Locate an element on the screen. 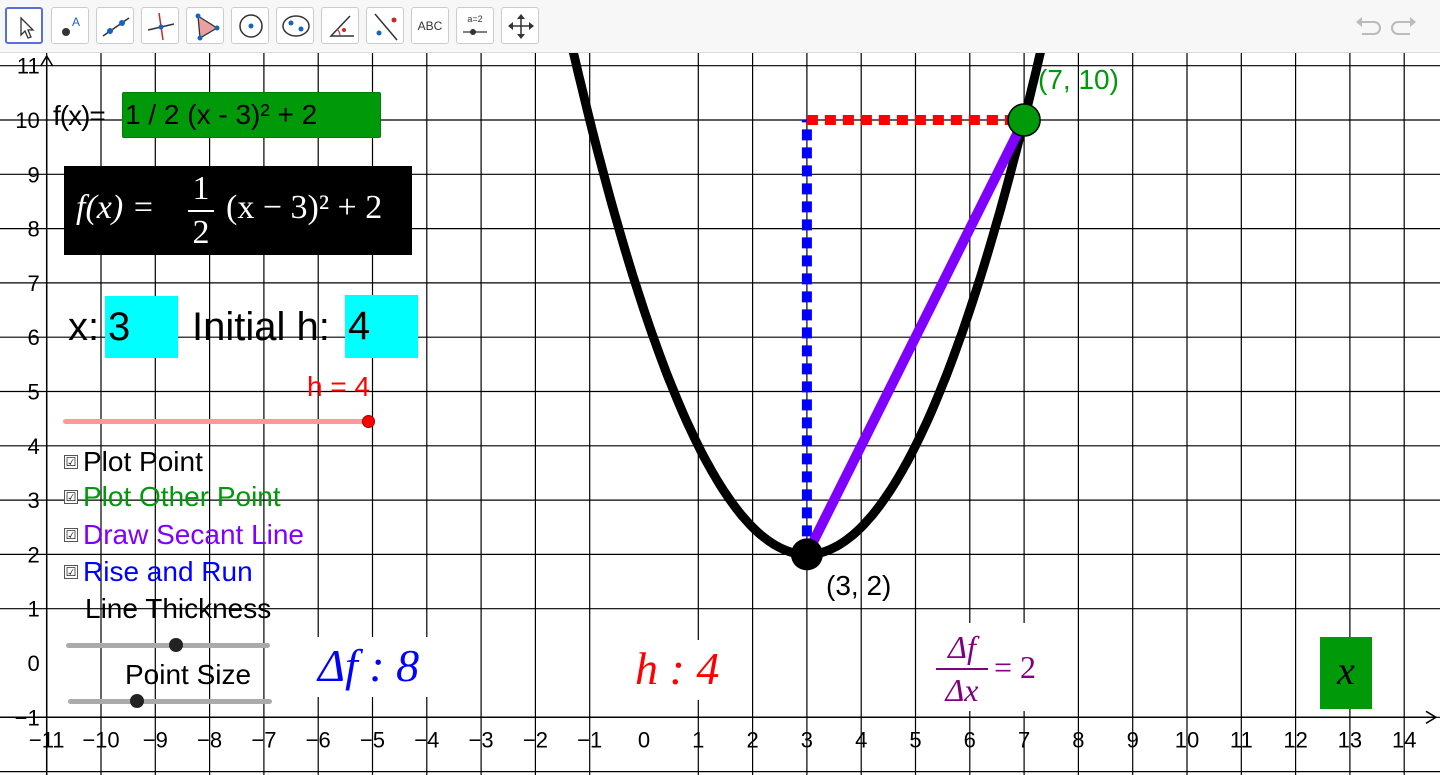 Image resolution: width=1440 pixels, height=775 pixels. ellipse-icon is located at coordinates (296, 26).